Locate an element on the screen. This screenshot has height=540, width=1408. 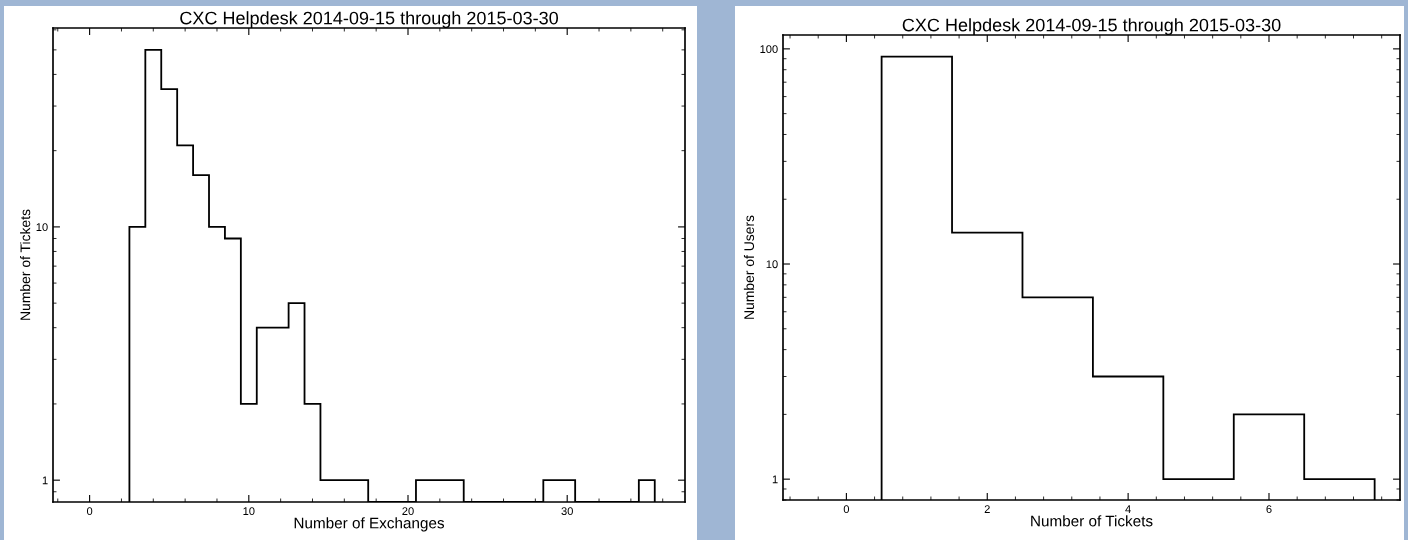
x-tick-label: 20 is located at coordinates (408, 511).